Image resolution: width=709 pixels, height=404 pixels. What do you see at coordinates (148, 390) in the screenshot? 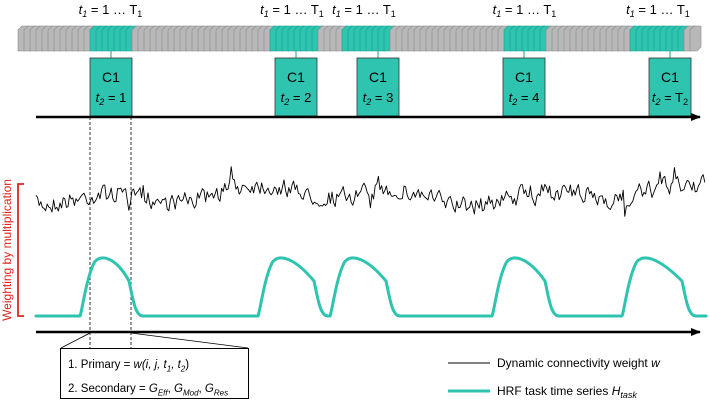
I see `secondary-definition: 2. Secondary = GEff, GMod, GRes` at bounding box center [148, 390].